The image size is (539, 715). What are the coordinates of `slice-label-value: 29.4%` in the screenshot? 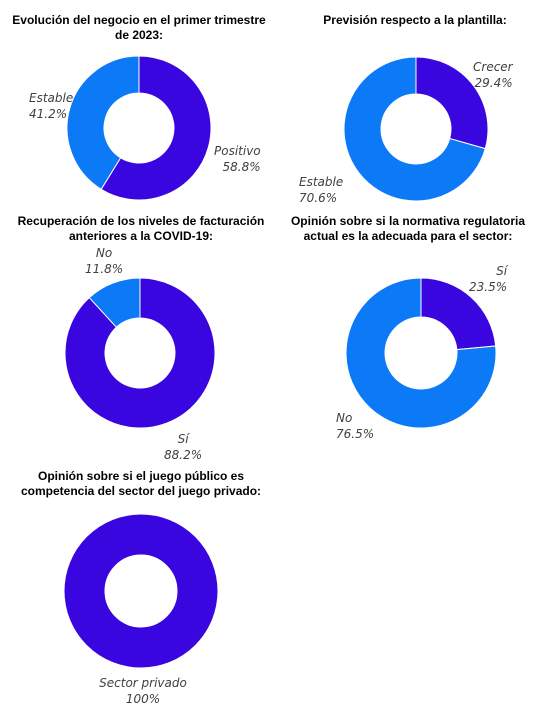 It's located at (493, 83).